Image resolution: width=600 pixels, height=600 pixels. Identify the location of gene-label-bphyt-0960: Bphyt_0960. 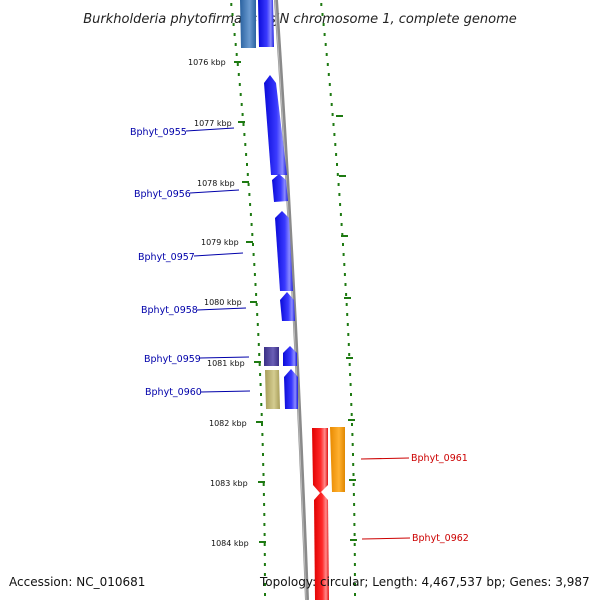
(198, 392).